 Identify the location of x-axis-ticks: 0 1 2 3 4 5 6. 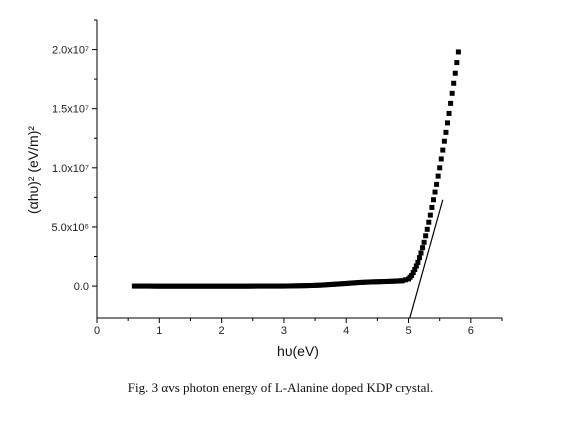
(298, 327).